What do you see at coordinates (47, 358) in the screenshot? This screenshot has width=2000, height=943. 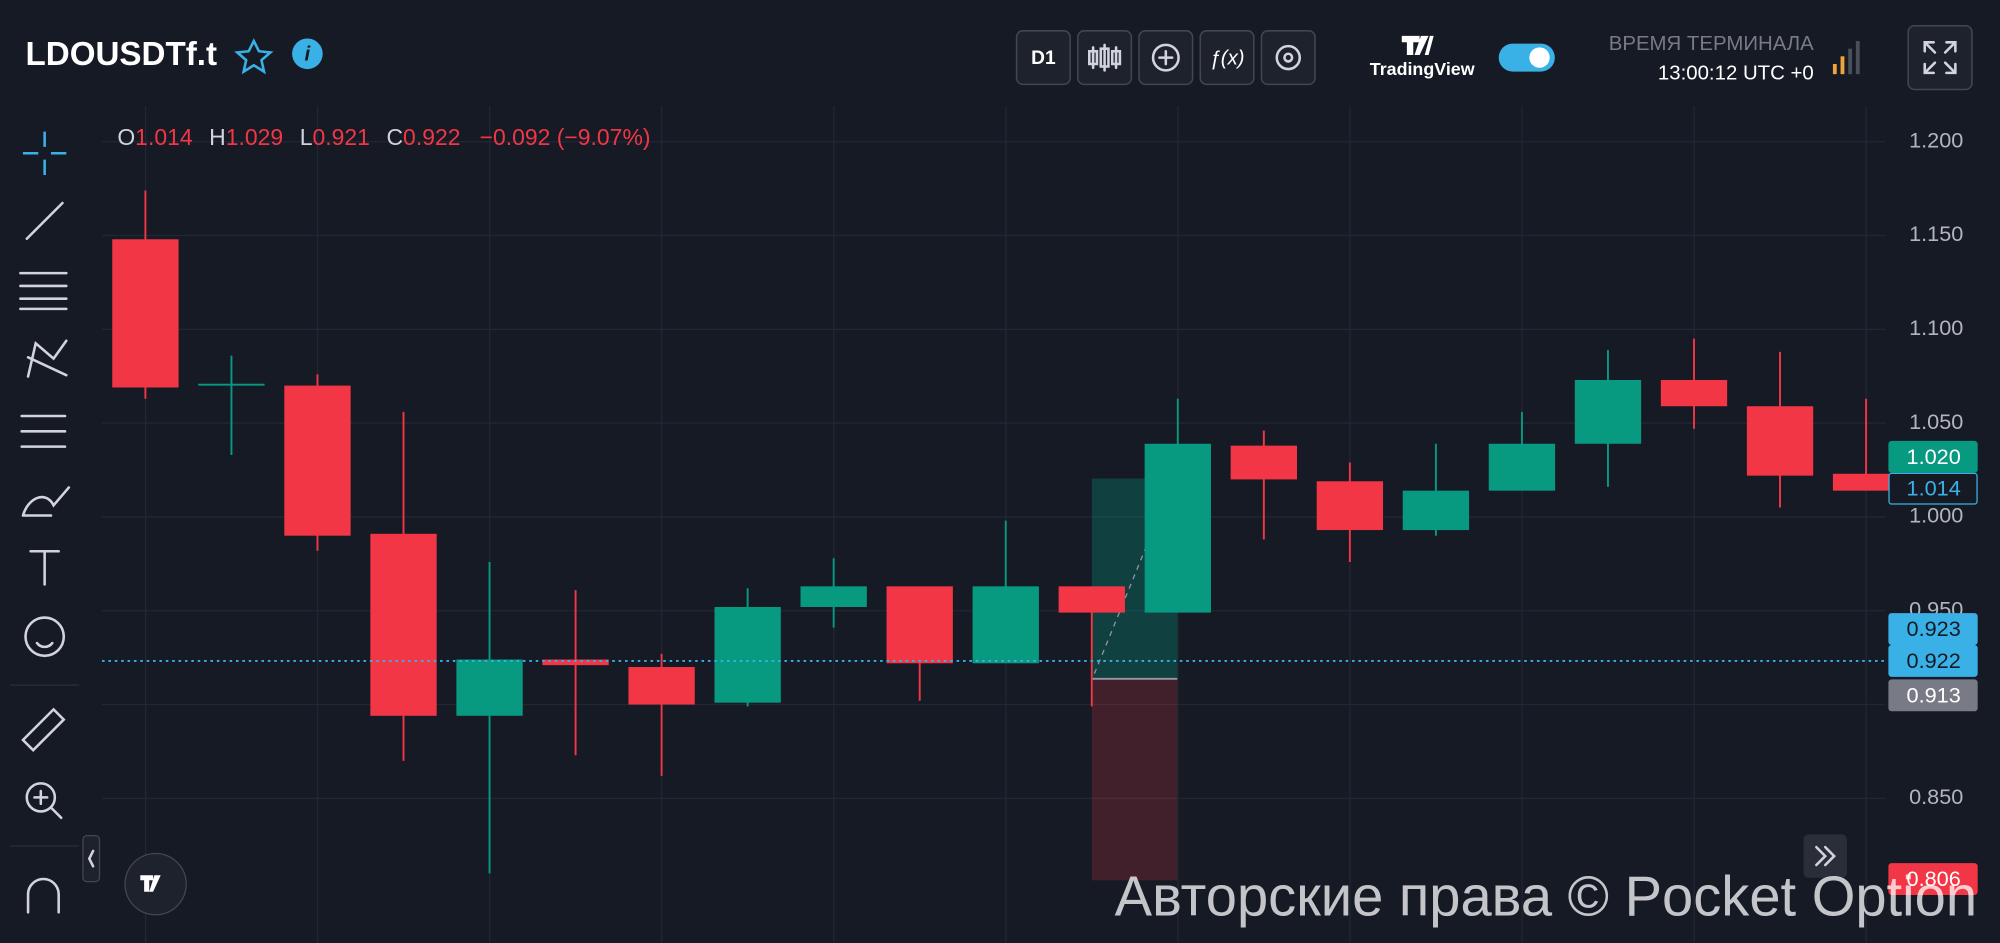 I see `pattern-tool` at bounding box center [47, 358].